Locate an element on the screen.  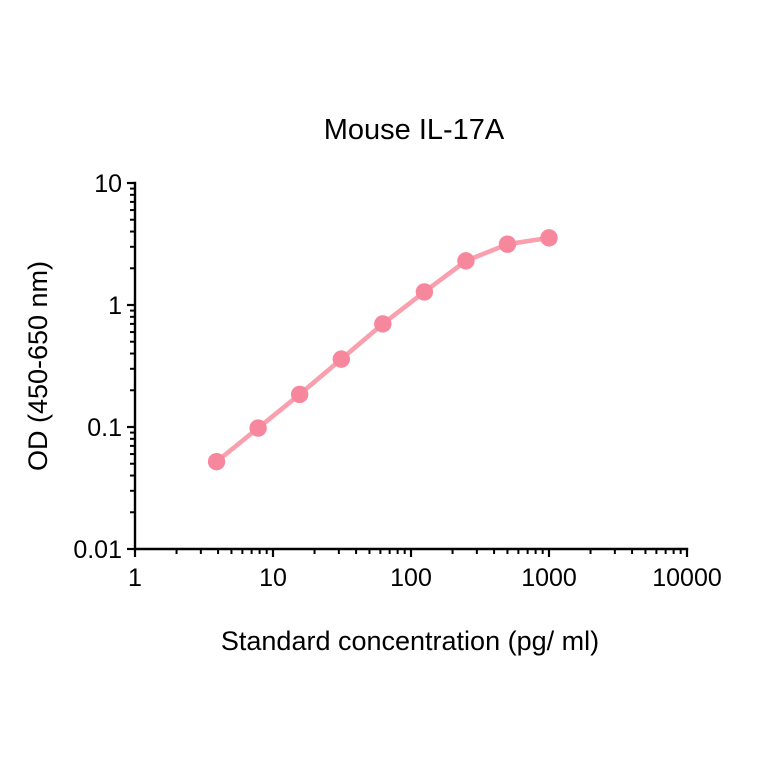
y-tick-label: 1 is located at coordinates (115, 306).